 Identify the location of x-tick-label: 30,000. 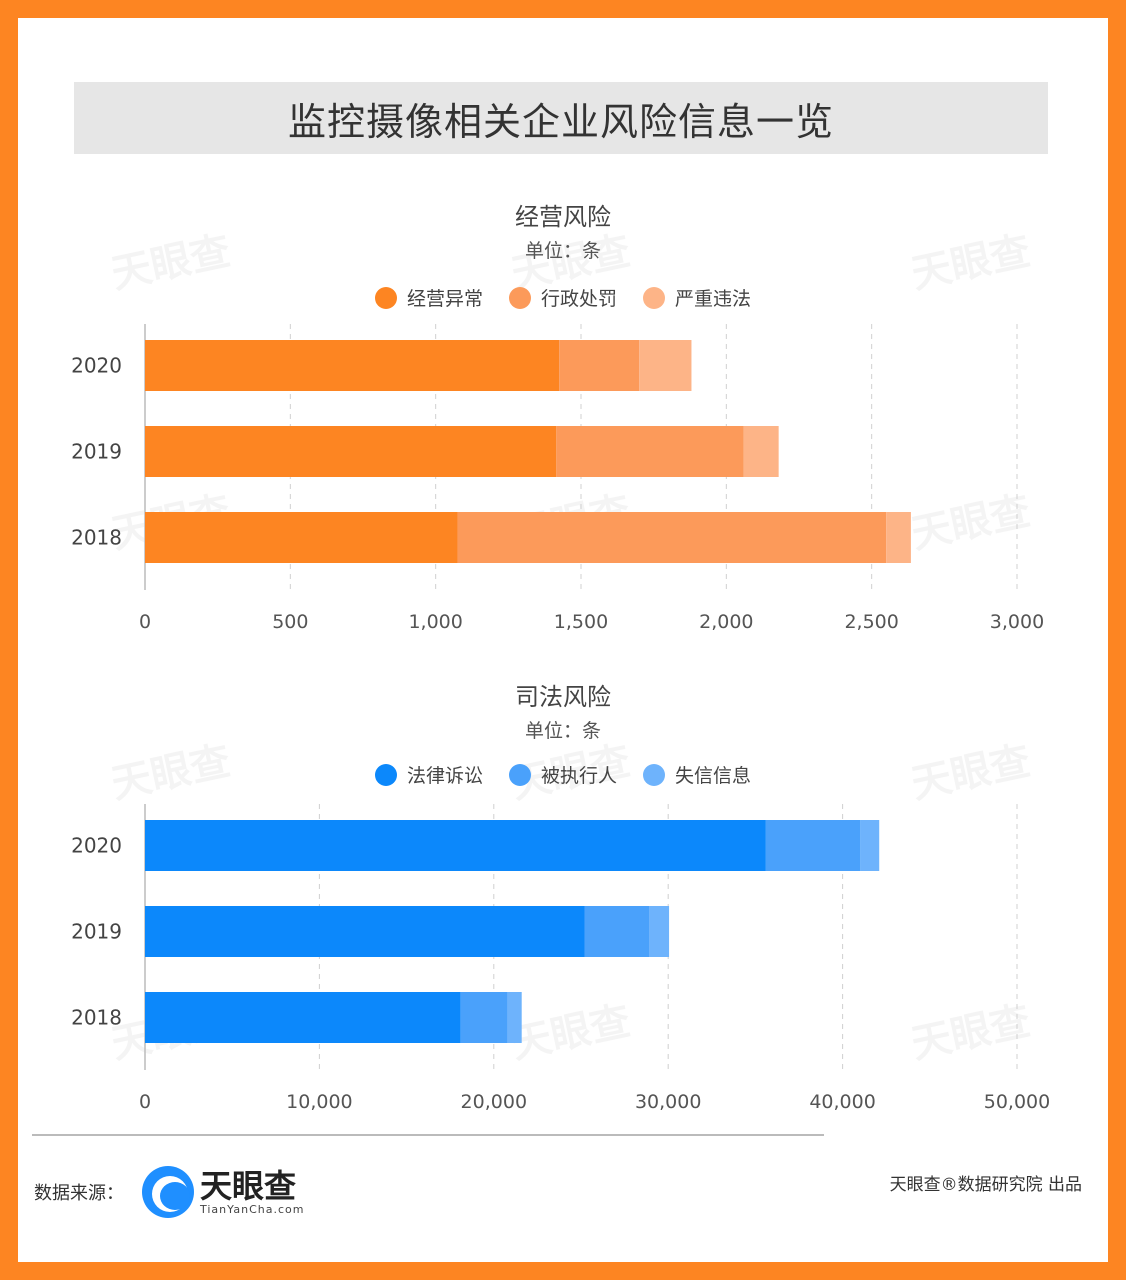
(668, 1102).